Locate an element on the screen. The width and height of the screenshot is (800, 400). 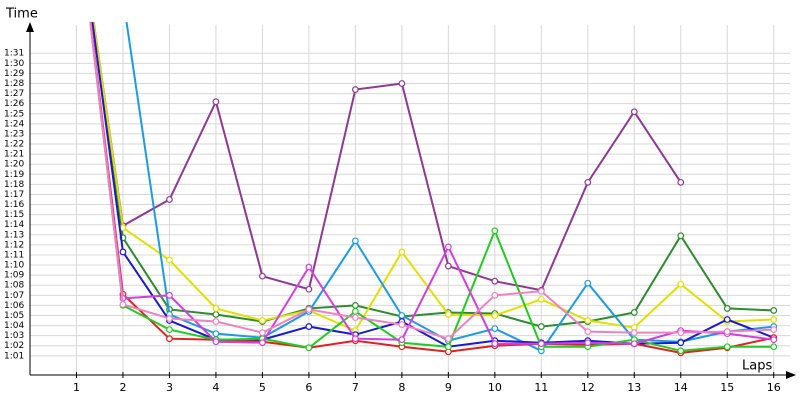
x-tick-label: 7 is located at coordinates (355, 387).